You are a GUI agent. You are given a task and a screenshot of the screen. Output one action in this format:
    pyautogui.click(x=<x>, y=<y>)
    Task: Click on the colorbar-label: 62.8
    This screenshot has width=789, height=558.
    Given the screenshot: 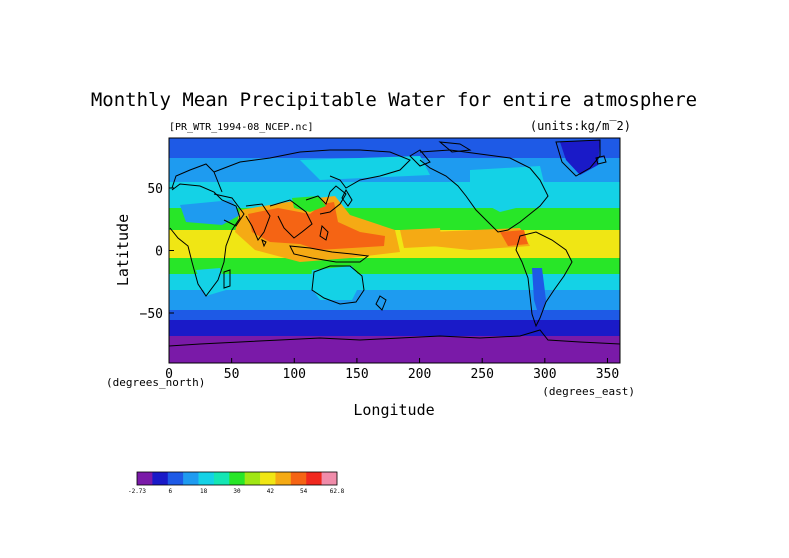 What is the action you would take?
    pyautogui.click(x=337, y=491)
    